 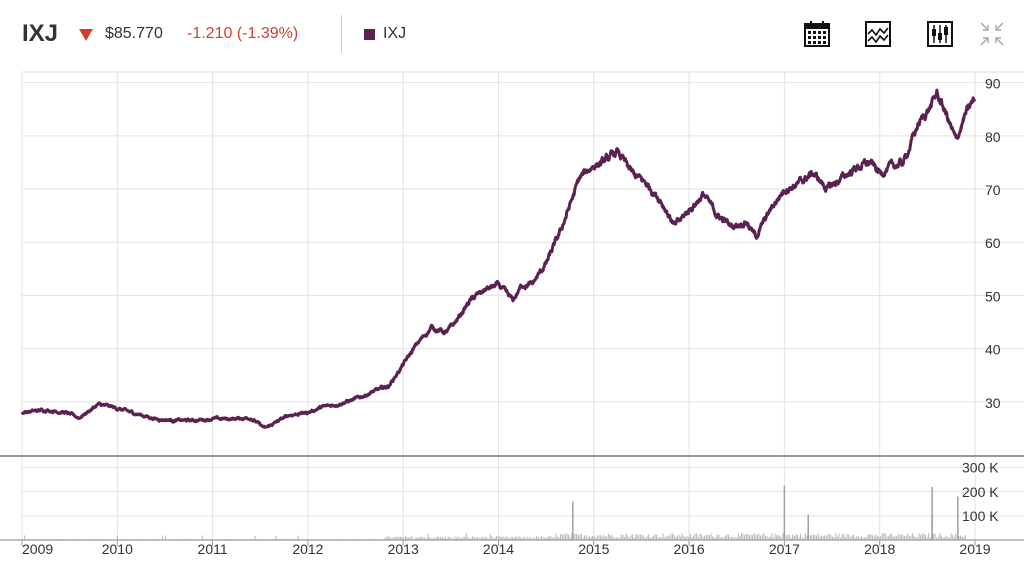 I want to click on y-tick-label: 70, so click(x=993, y=190).